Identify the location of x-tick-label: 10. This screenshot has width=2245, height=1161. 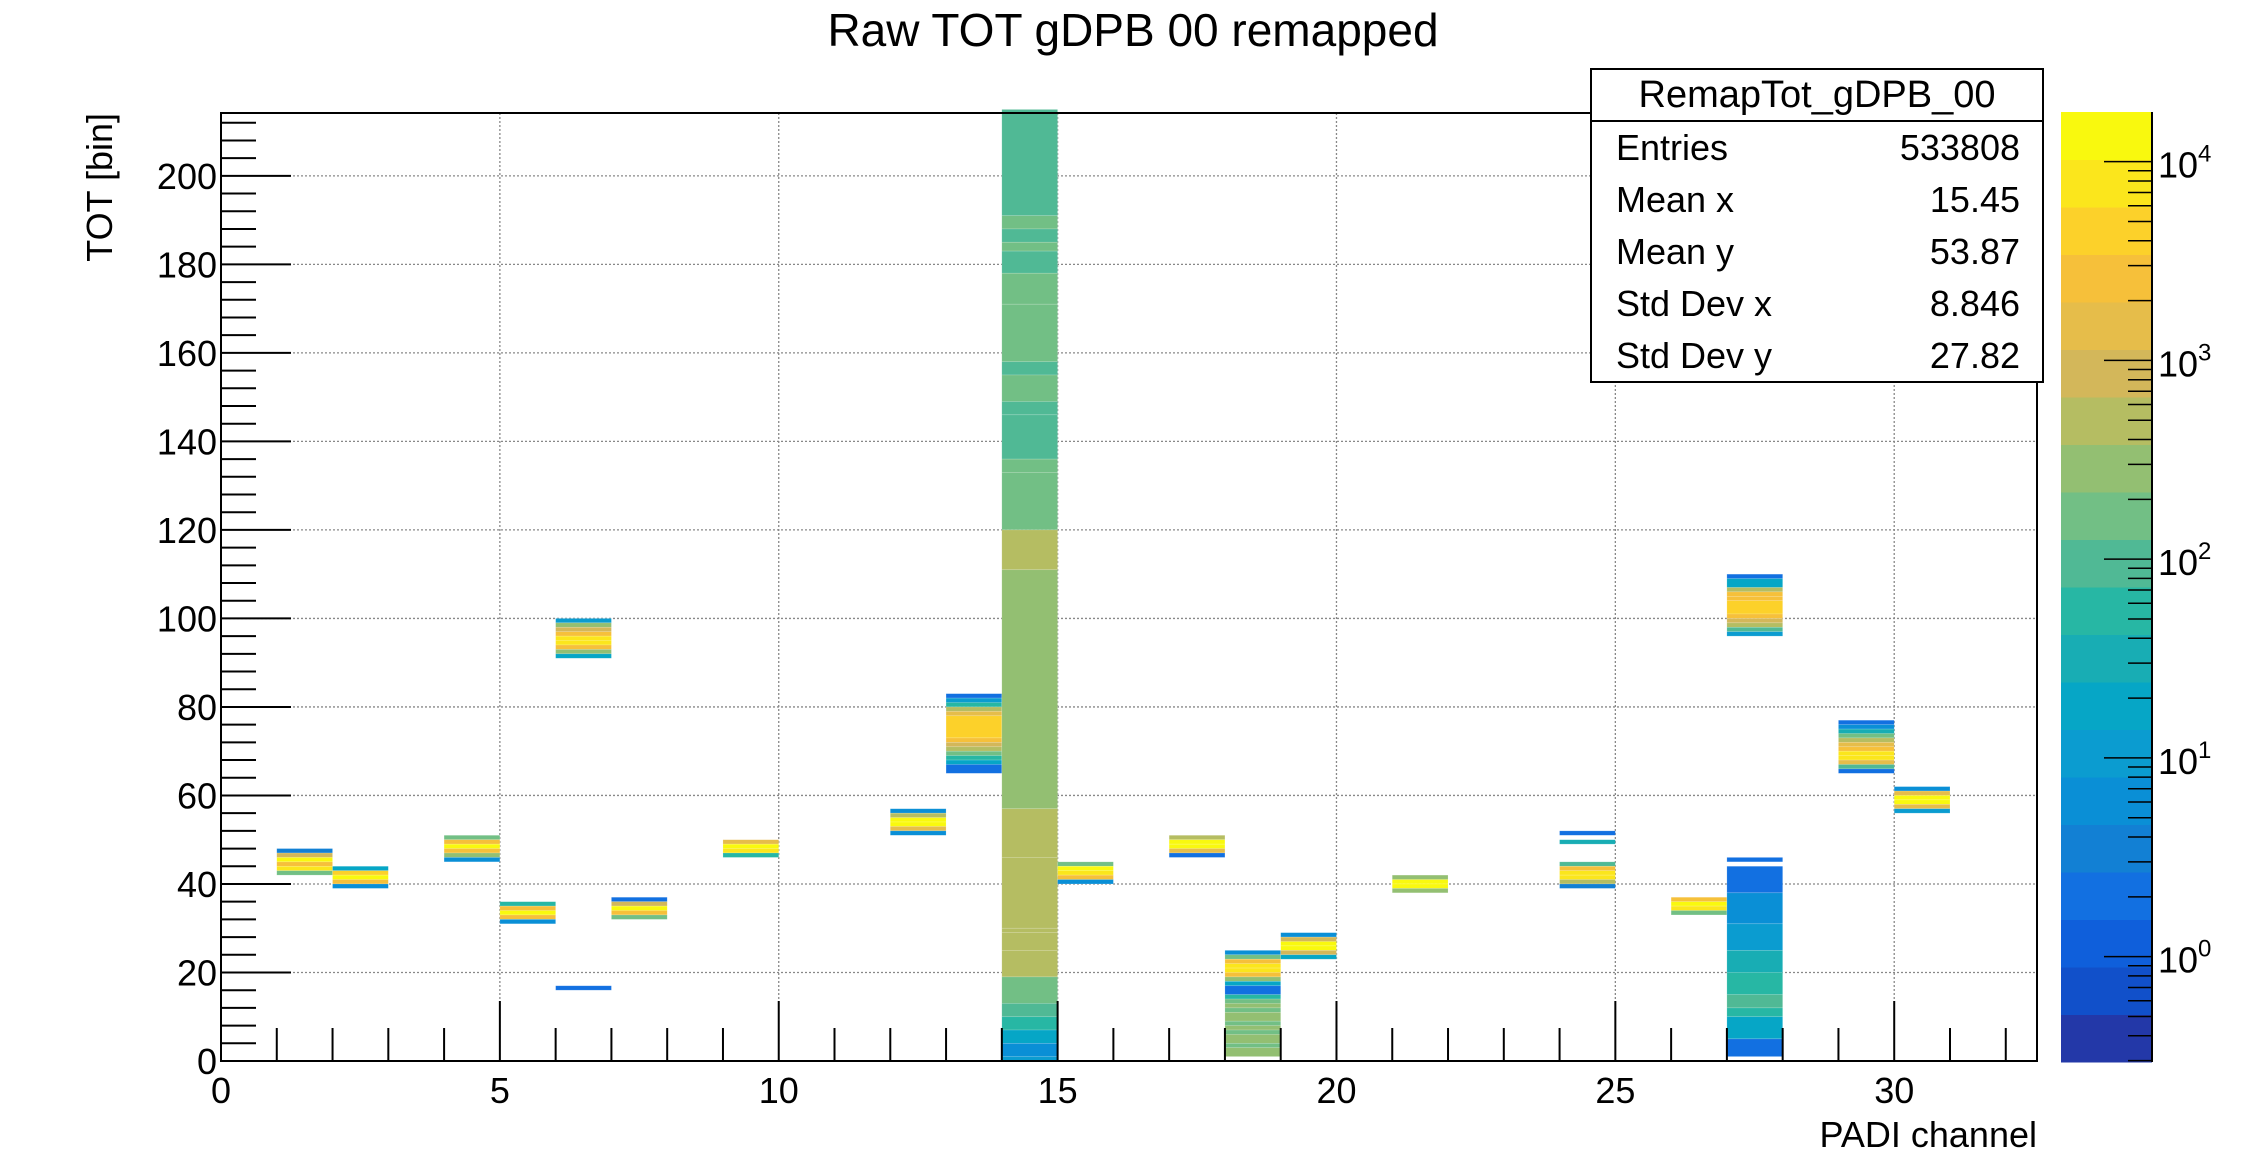
(779, 1090).